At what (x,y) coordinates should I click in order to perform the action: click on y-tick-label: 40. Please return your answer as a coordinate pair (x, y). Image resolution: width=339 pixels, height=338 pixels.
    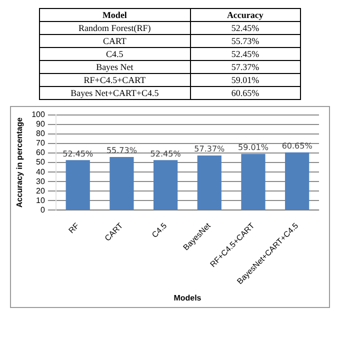
    Looking at the image, I should click on (40, 171).